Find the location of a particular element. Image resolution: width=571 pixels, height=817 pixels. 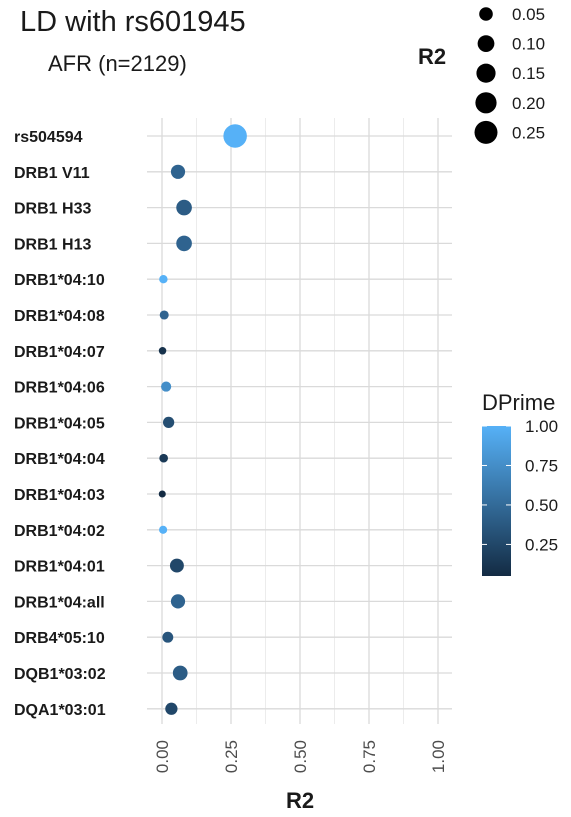

y-tick-label: DRB4*05:10 is located at coordinates (59, 638).